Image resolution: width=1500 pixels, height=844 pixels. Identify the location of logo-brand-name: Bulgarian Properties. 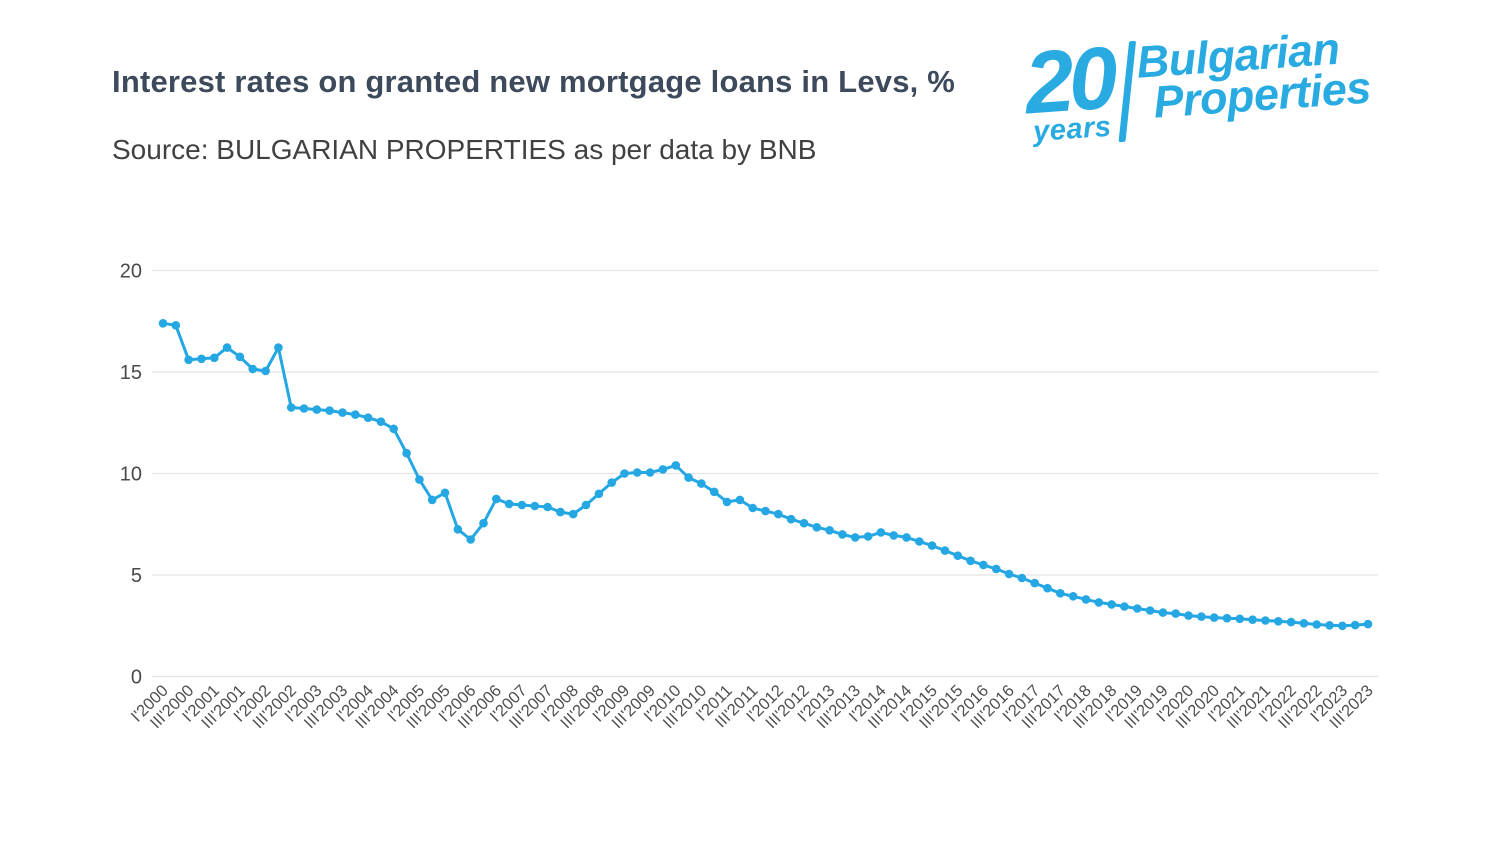
(1253, 75).